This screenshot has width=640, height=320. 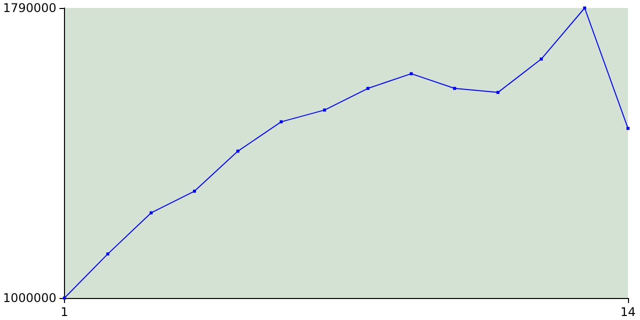 What do you see at coordinates (64, 312) in the screenshot?
I see `x-tick-label: 1` at bounding box center [64, 312].